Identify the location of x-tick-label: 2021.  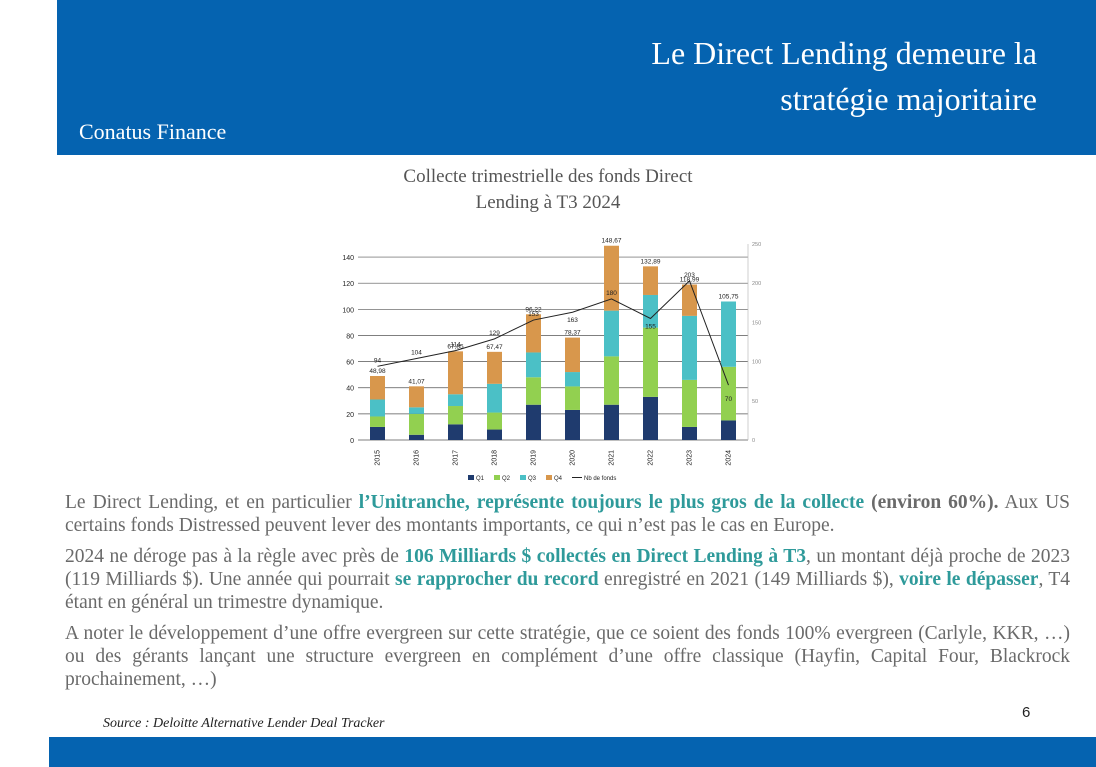
(612, 458).